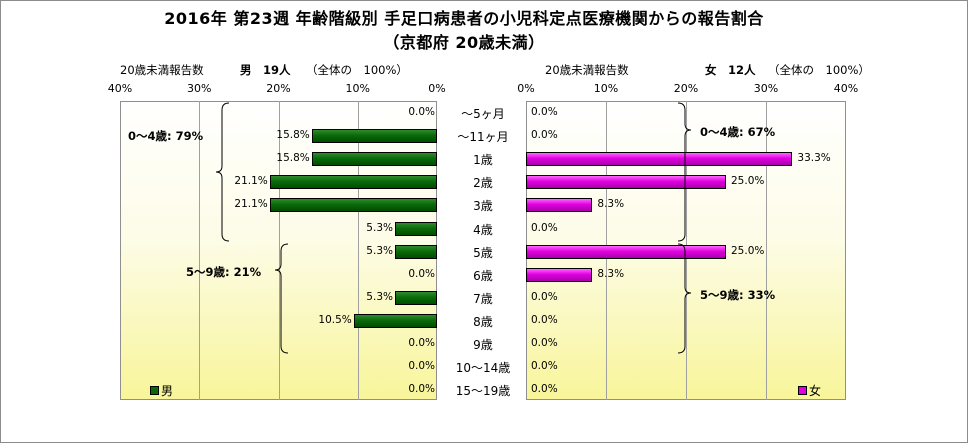 The width and height of the screenshot is (968, 443). What do you see at coordinates (357, 70) in the screenshot?
I see `male-header-note: （全体の 100%）` at bounding box center [357, 70].